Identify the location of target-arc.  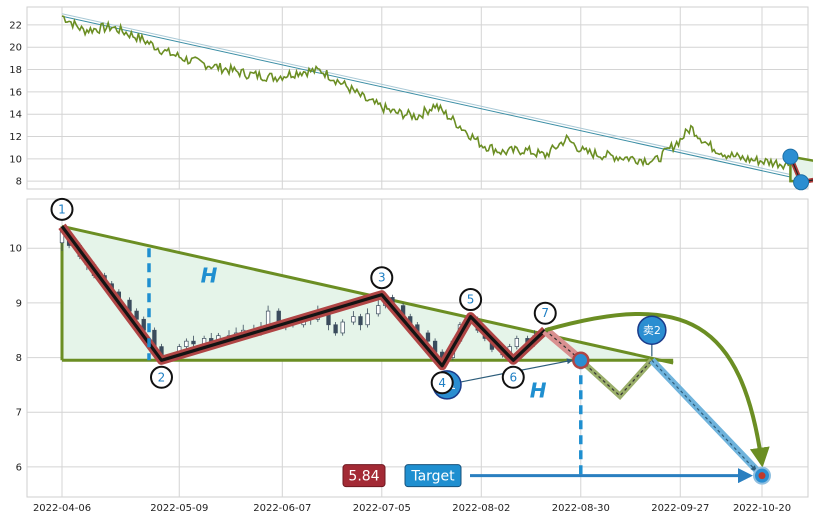
(657, 389).